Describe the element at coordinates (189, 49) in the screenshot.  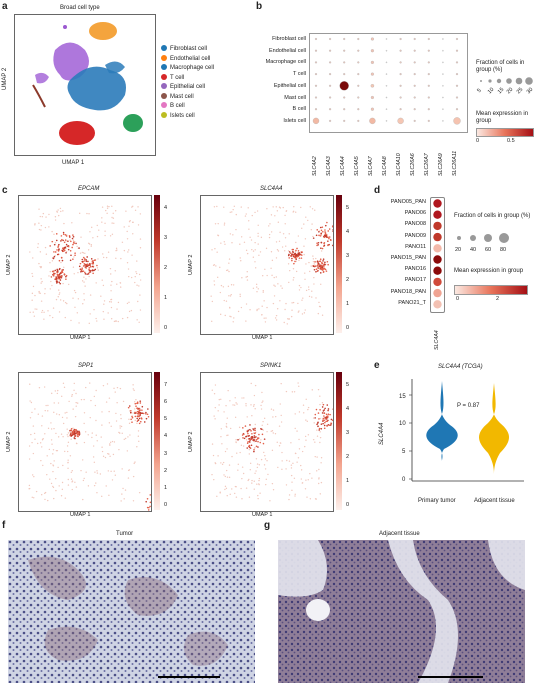
I see `legend-label: Fibroblast cell` at that location.